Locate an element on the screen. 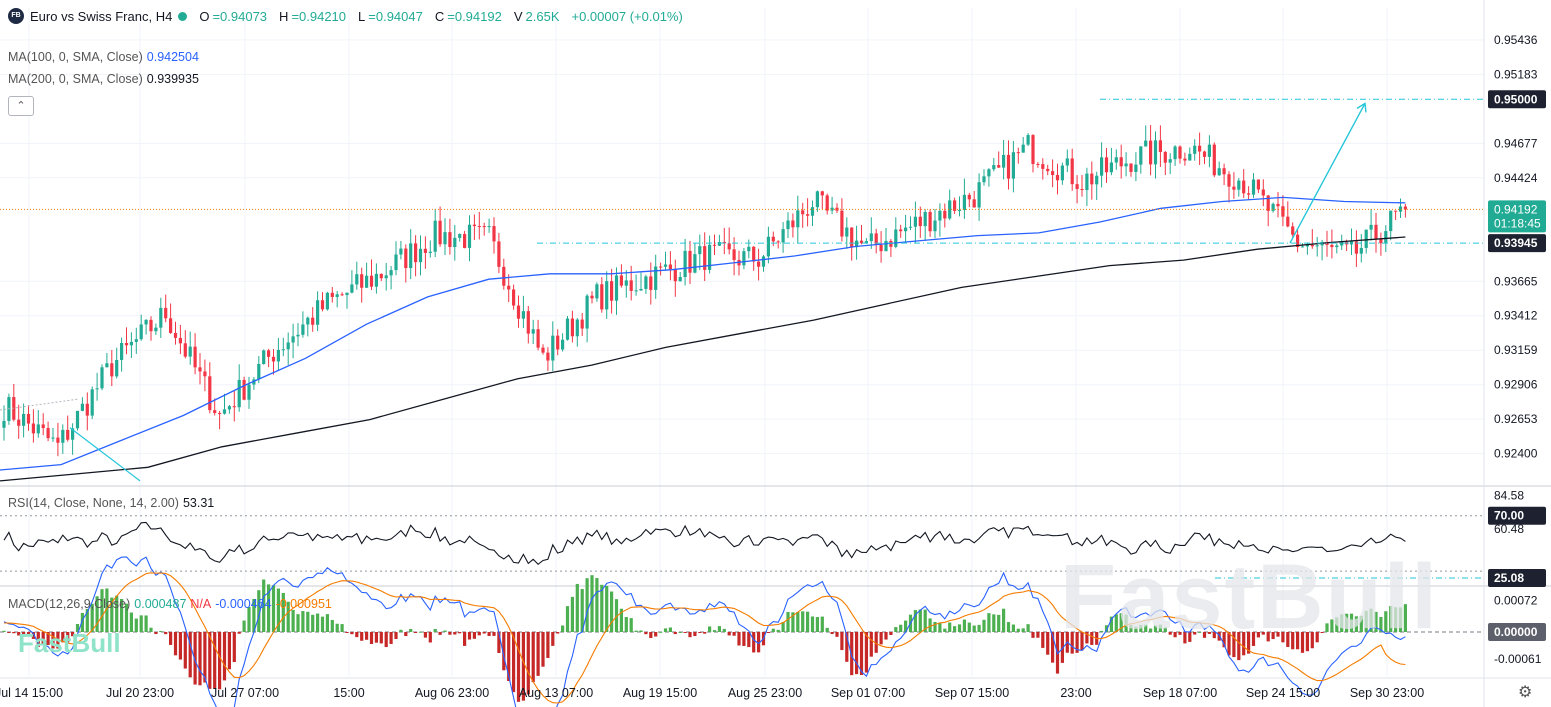 The image size is (1551, 707). symbol-title: Euro vs Swiss Franc, H4 is located at coordinates (101, 16).